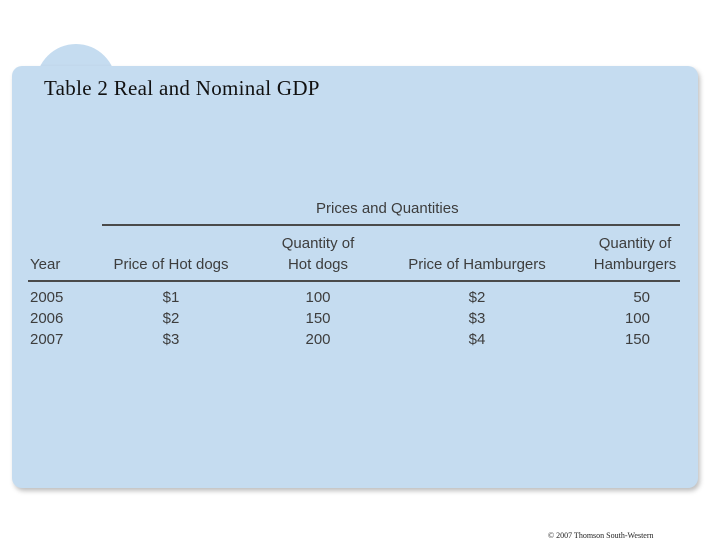 Image resolution: width=720 pixels, height=540 pixels. What do you see at coordinates (318, 264) in the screenshot?
I see `header-qty-hotdogs-line2: Hot dogs` at bounding box center [318, 264].